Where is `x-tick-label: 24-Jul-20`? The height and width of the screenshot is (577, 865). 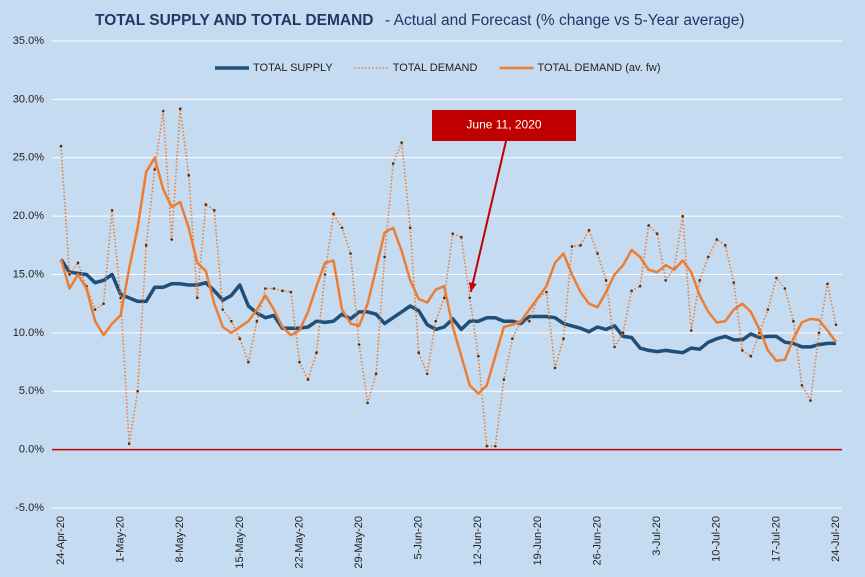 x-tick-label: 24-Jul-20 is located at coordinates (836, 539).